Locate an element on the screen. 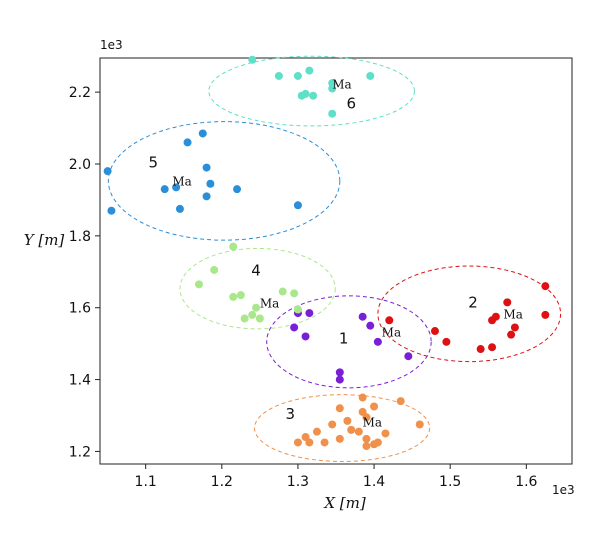  x-tick-label: 1.1 is located at coordinates (146, 482).